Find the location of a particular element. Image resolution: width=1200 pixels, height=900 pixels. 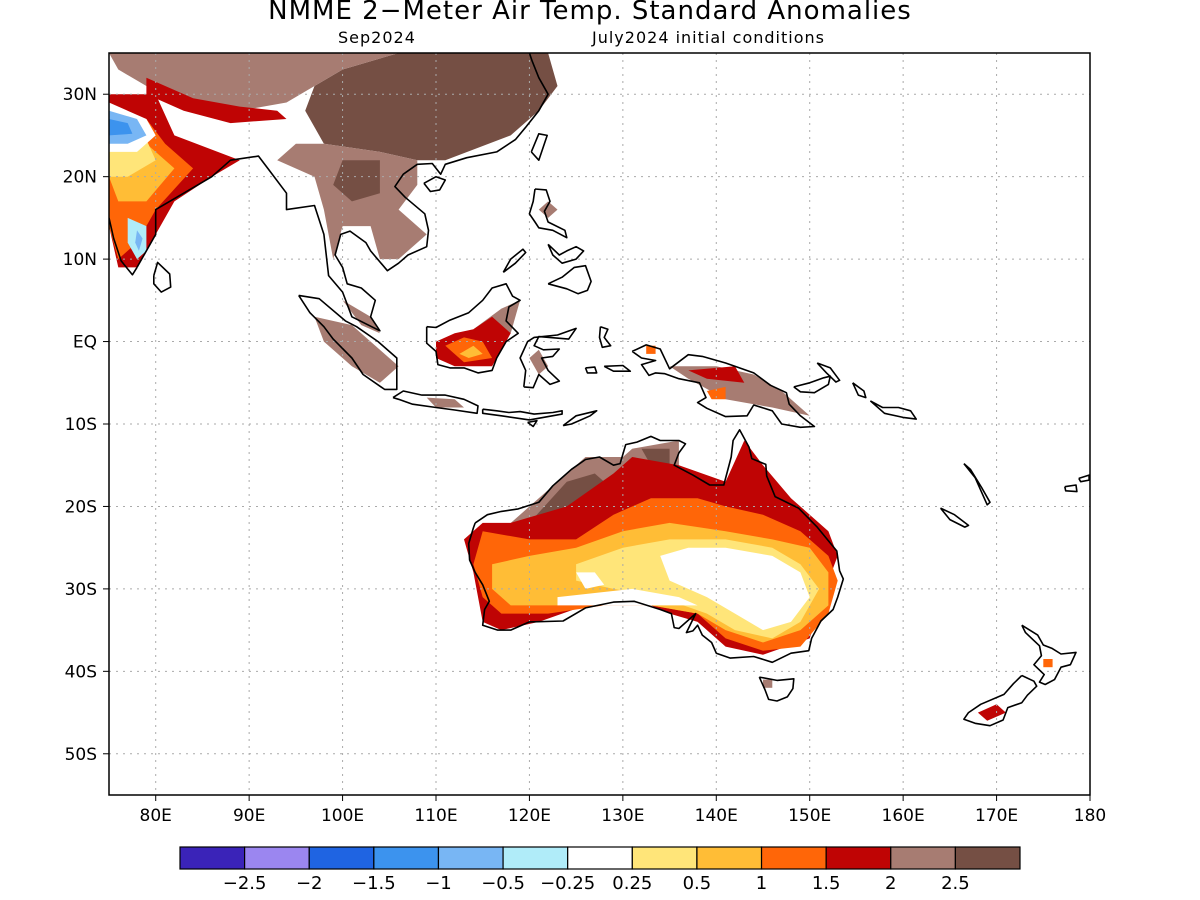

coastline-tasmania is located at coordinates (776, 689).